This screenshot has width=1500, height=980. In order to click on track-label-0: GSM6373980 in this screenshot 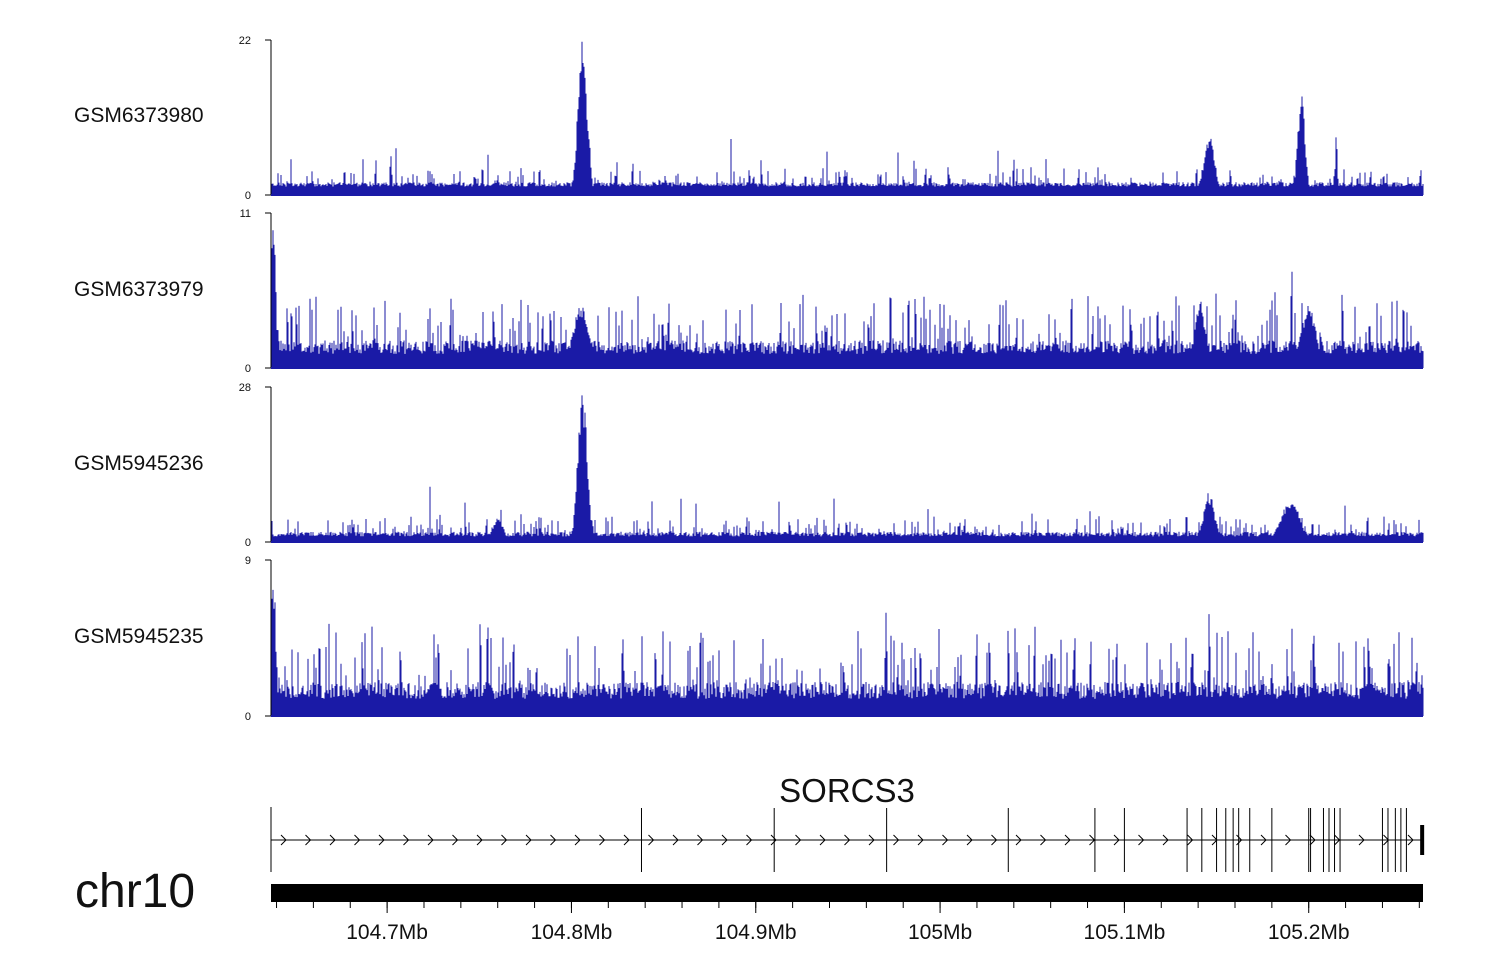, I will do `click(139, 115)`.